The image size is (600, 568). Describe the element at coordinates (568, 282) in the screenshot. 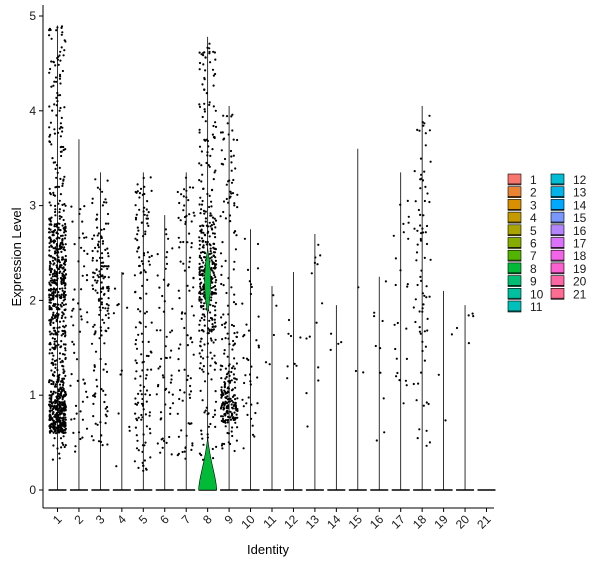

I see `legend-item-20: 20` at that location.